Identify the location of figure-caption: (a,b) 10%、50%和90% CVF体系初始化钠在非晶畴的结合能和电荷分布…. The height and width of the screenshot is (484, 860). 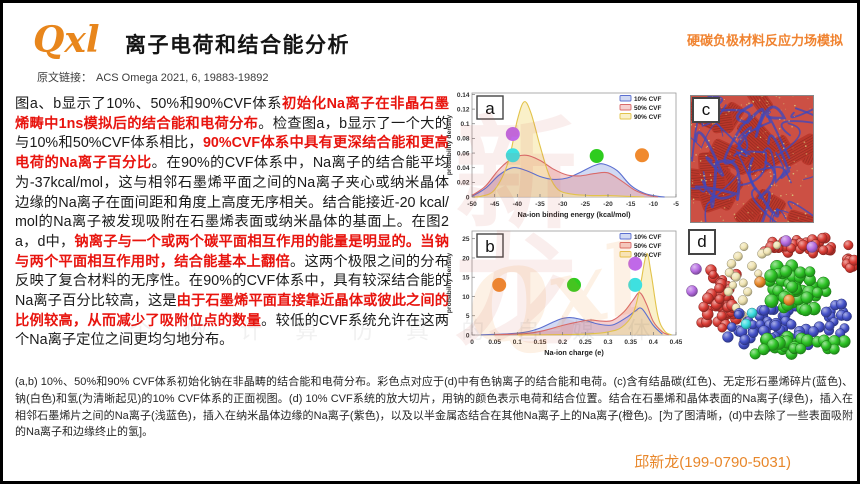
(434, 407).